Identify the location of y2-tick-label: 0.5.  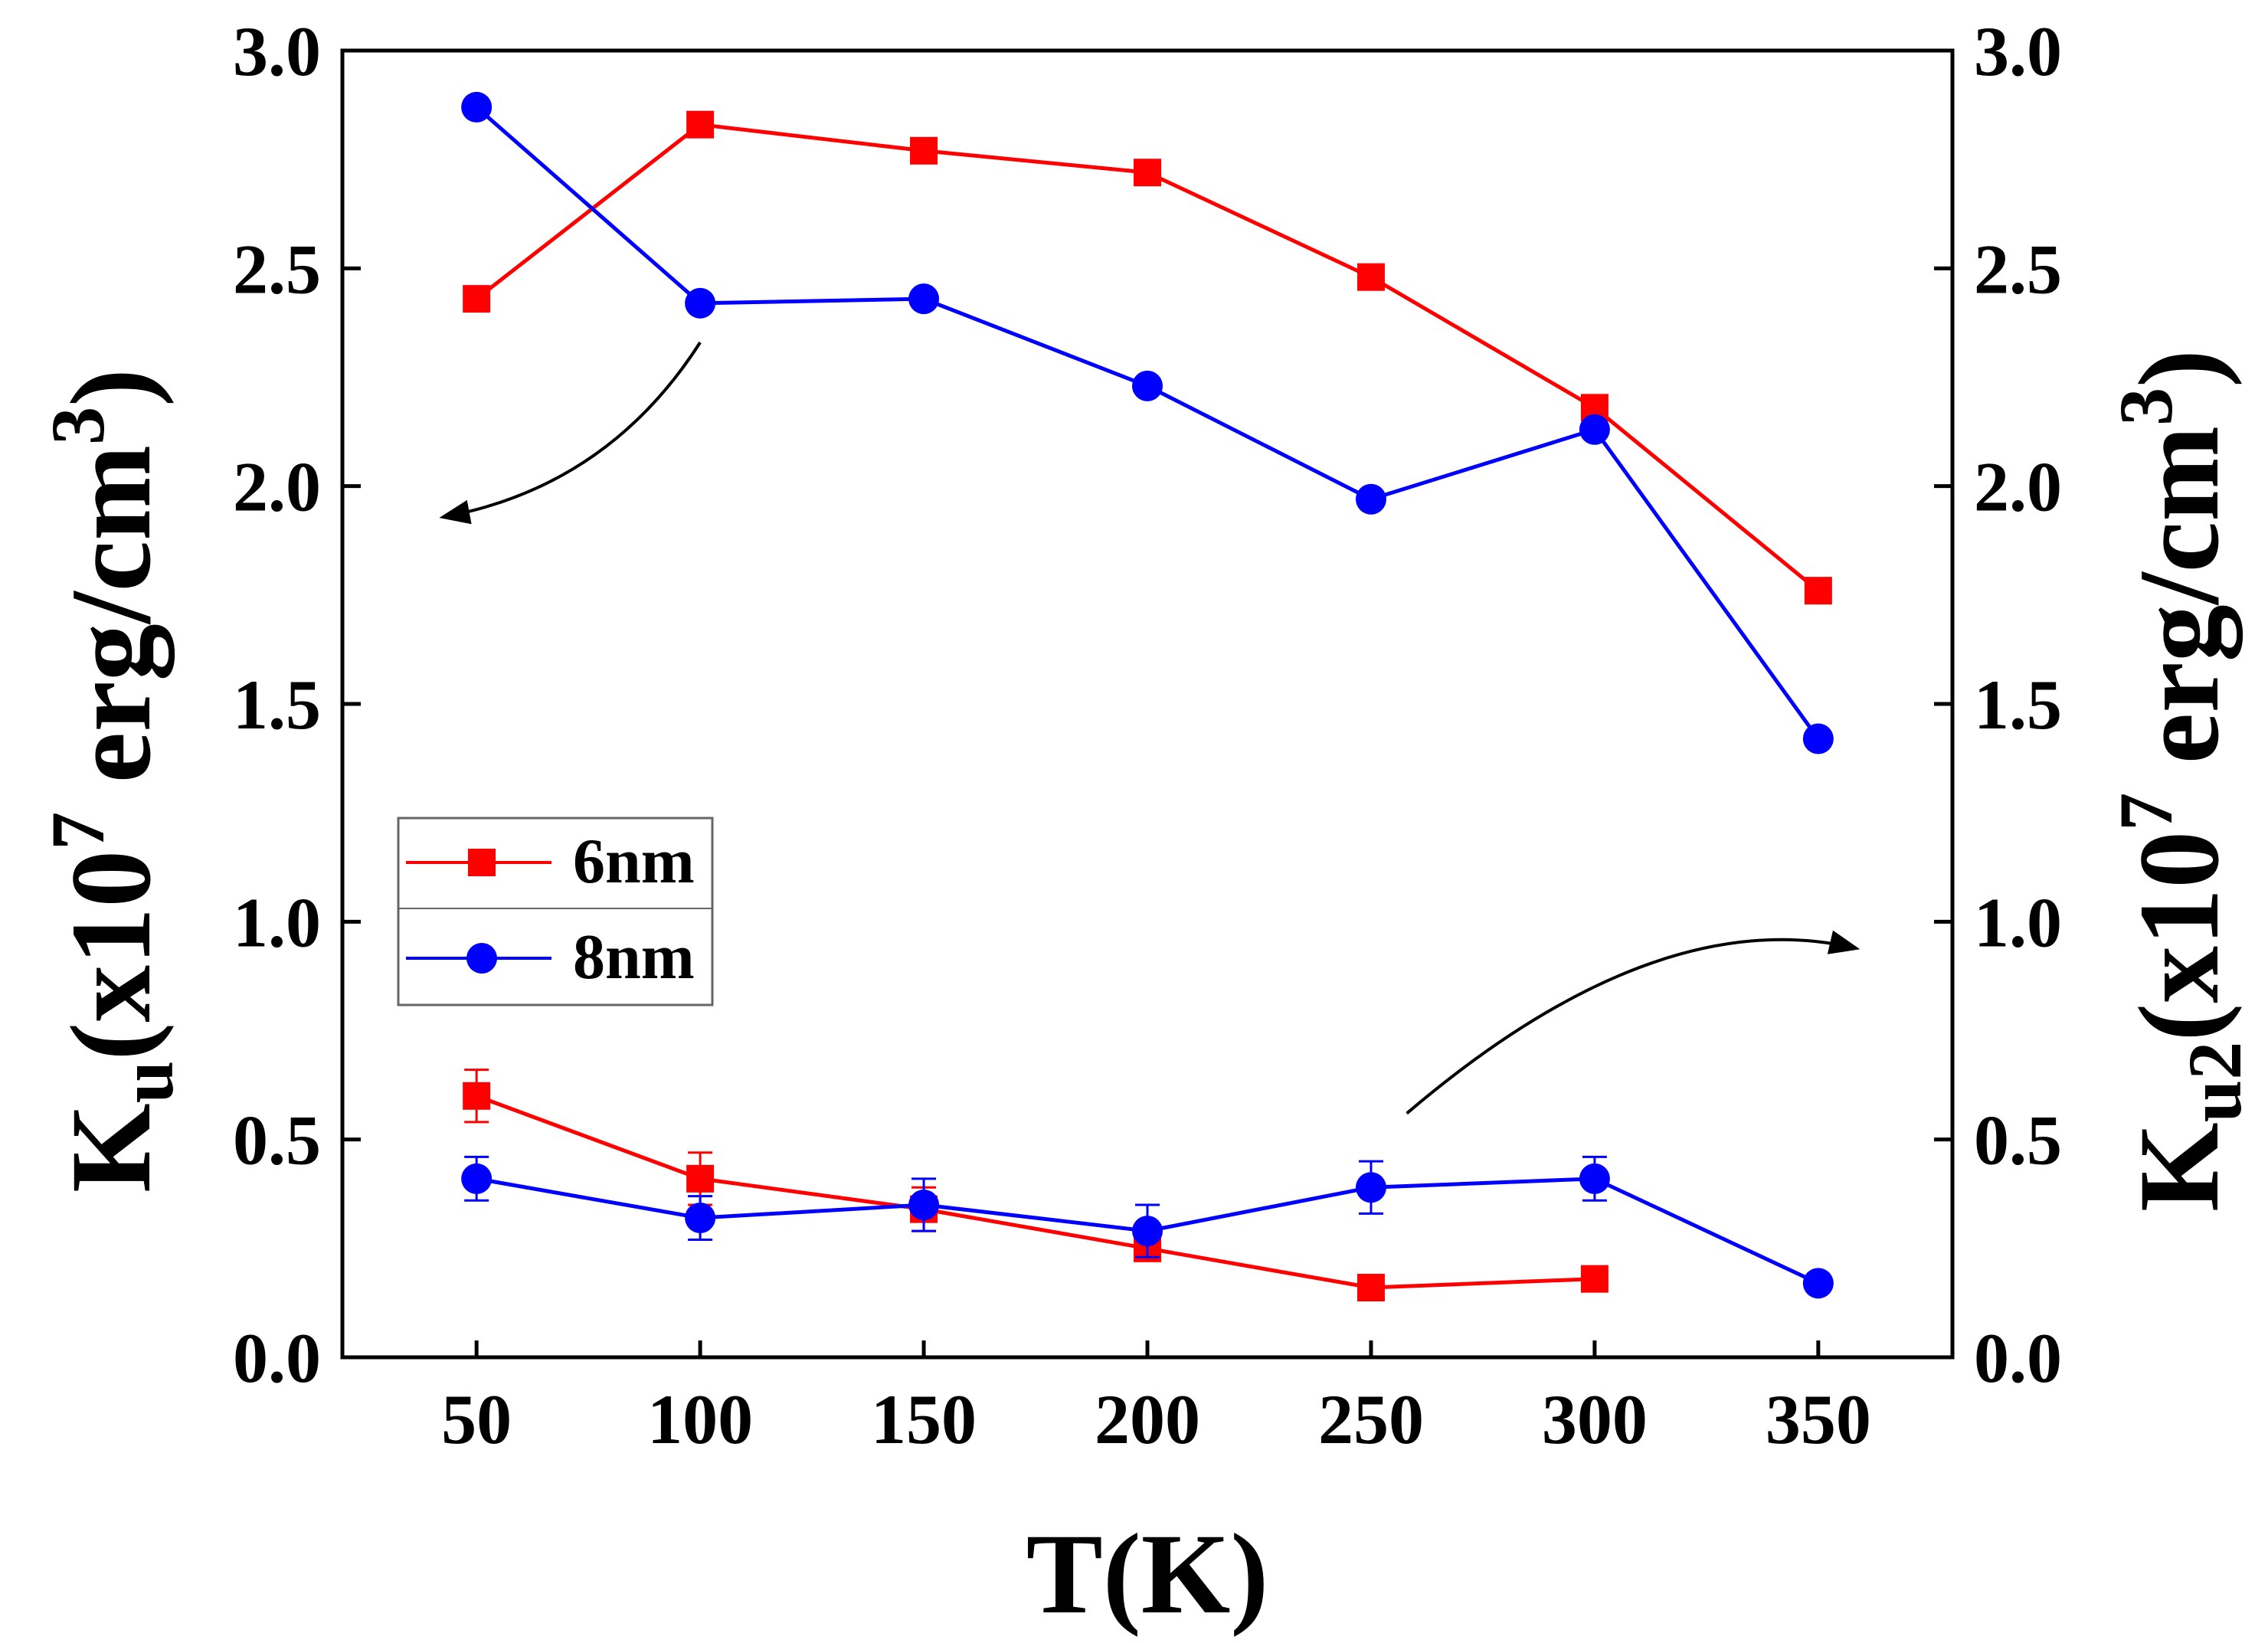
(2018, 1140).